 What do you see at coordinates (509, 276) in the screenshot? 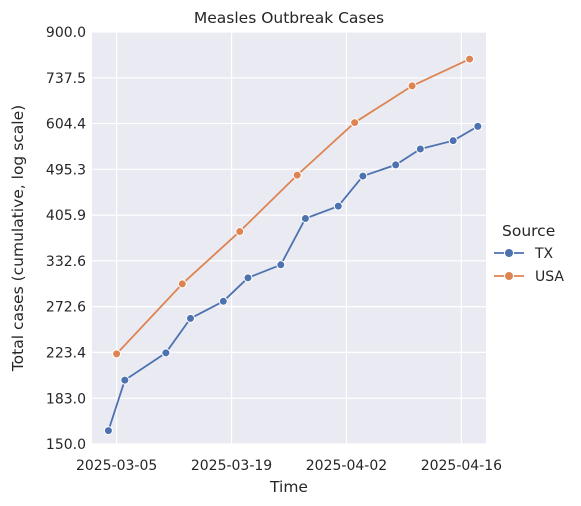
I see `legend-marker-usa` at bounding box center [509, 276].